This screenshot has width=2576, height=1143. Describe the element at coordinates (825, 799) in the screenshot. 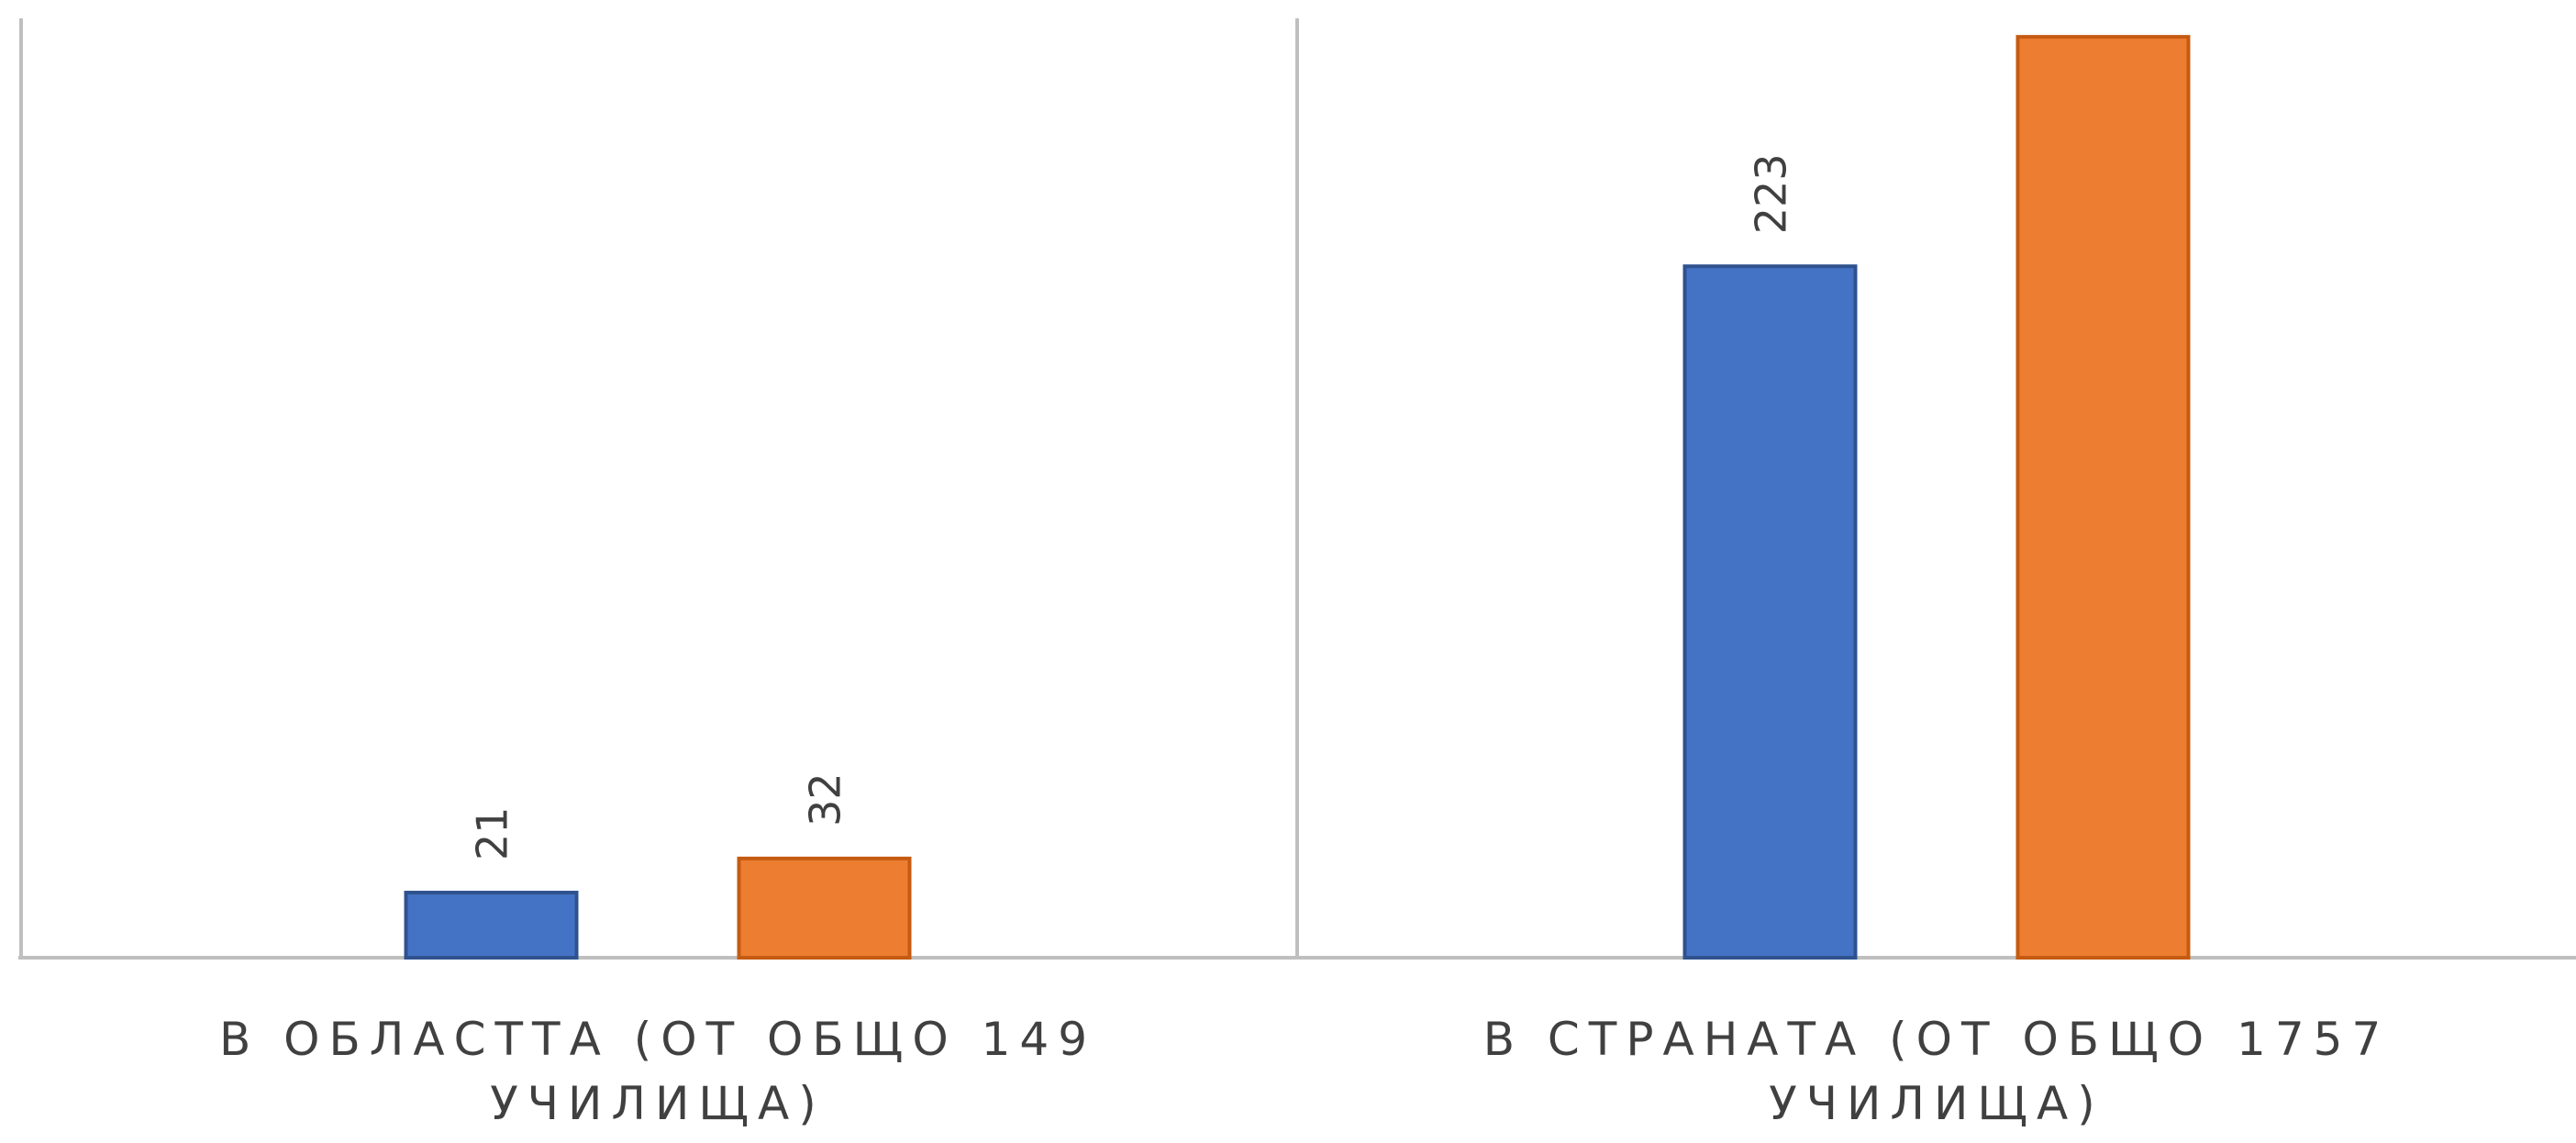

I see `data-label: 32` at that location.